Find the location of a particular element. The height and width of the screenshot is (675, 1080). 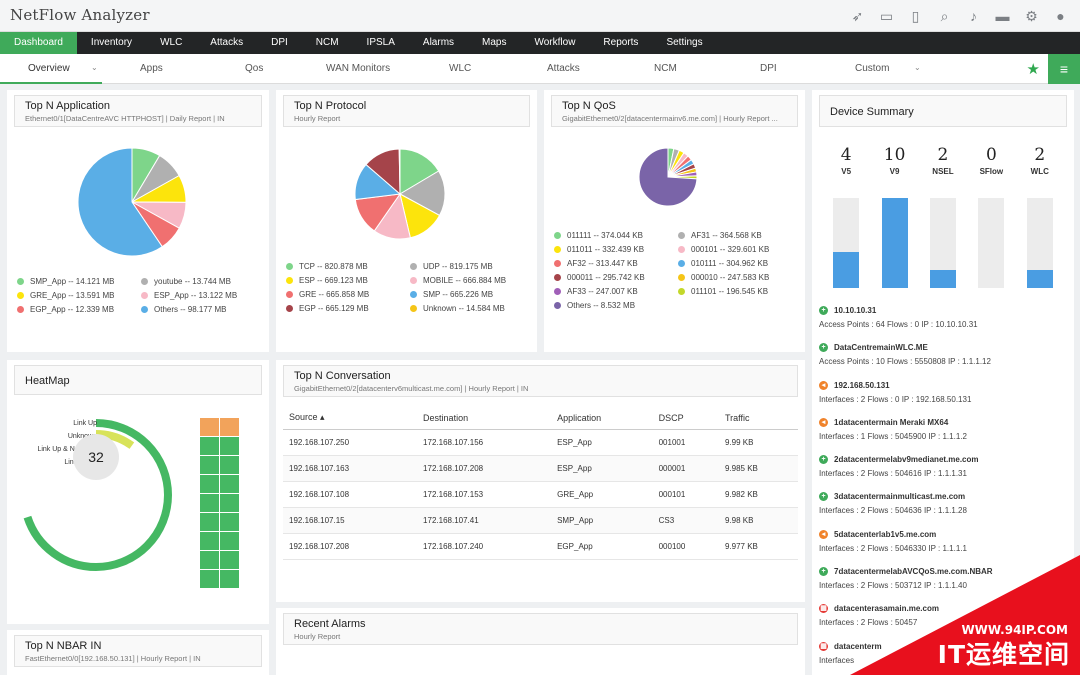

pie-chart-protocol is located at coordinates (400, 194).